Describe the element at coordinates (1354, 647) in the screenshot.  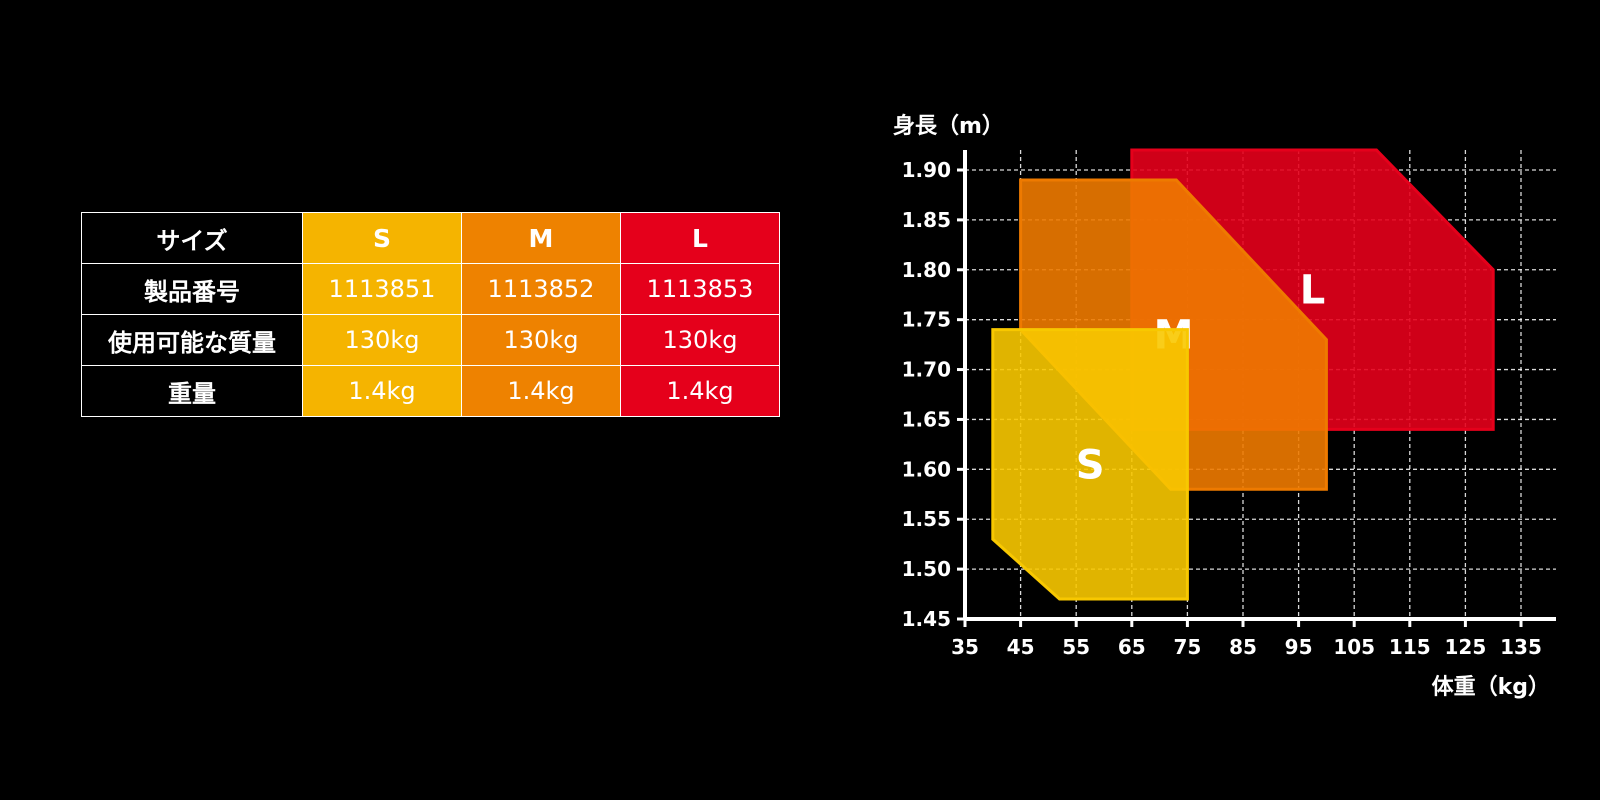
I see `x-tick-label: 105` at that location.